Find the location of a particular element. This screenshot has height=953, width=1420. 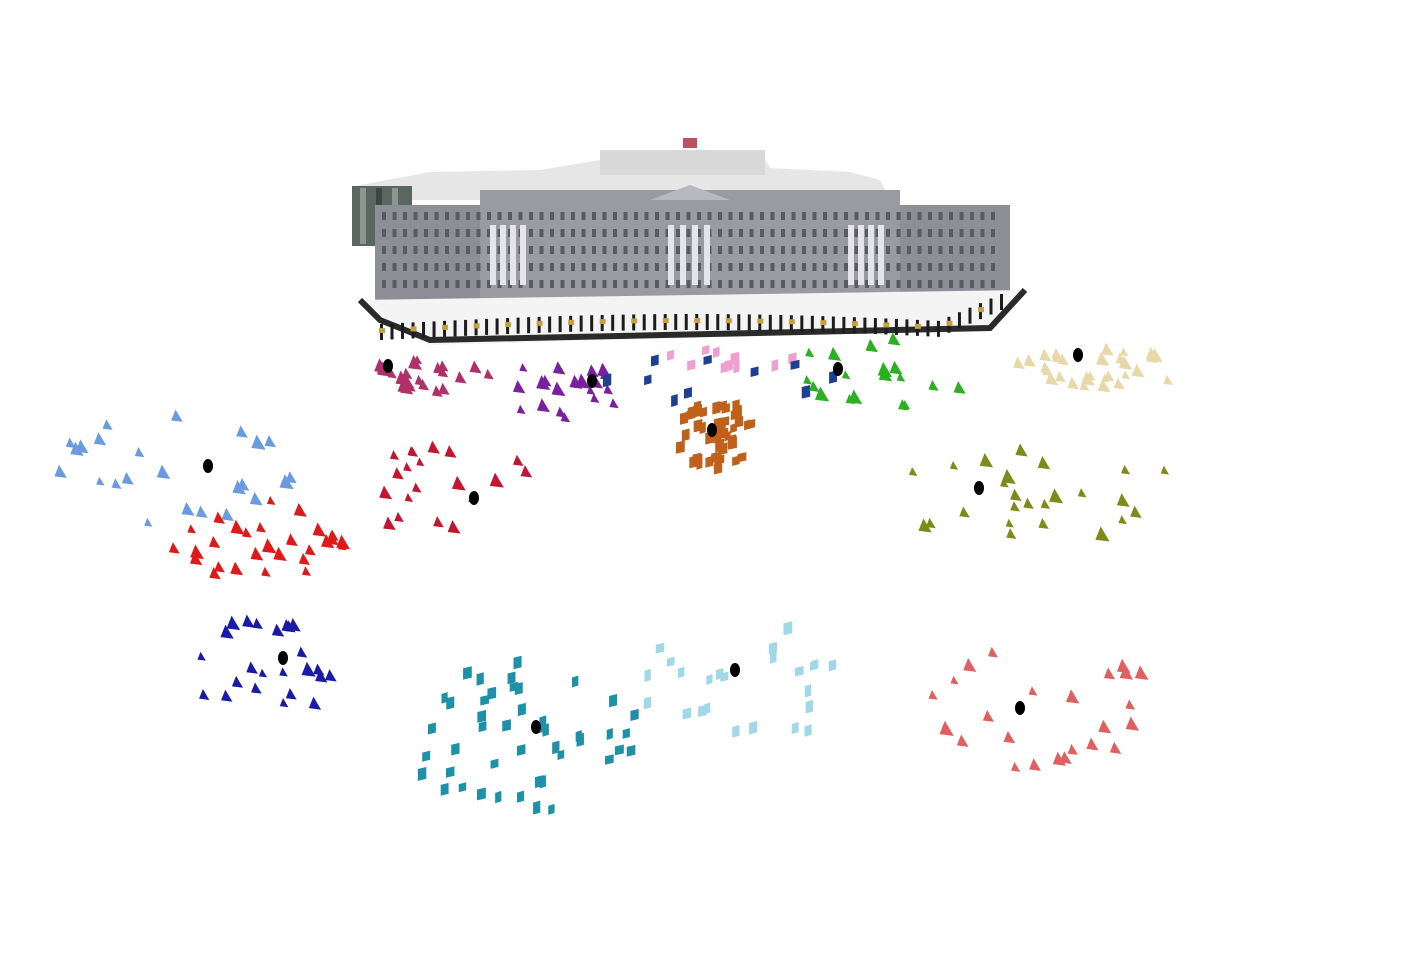

palace-model is located at coordinates (690, 241).